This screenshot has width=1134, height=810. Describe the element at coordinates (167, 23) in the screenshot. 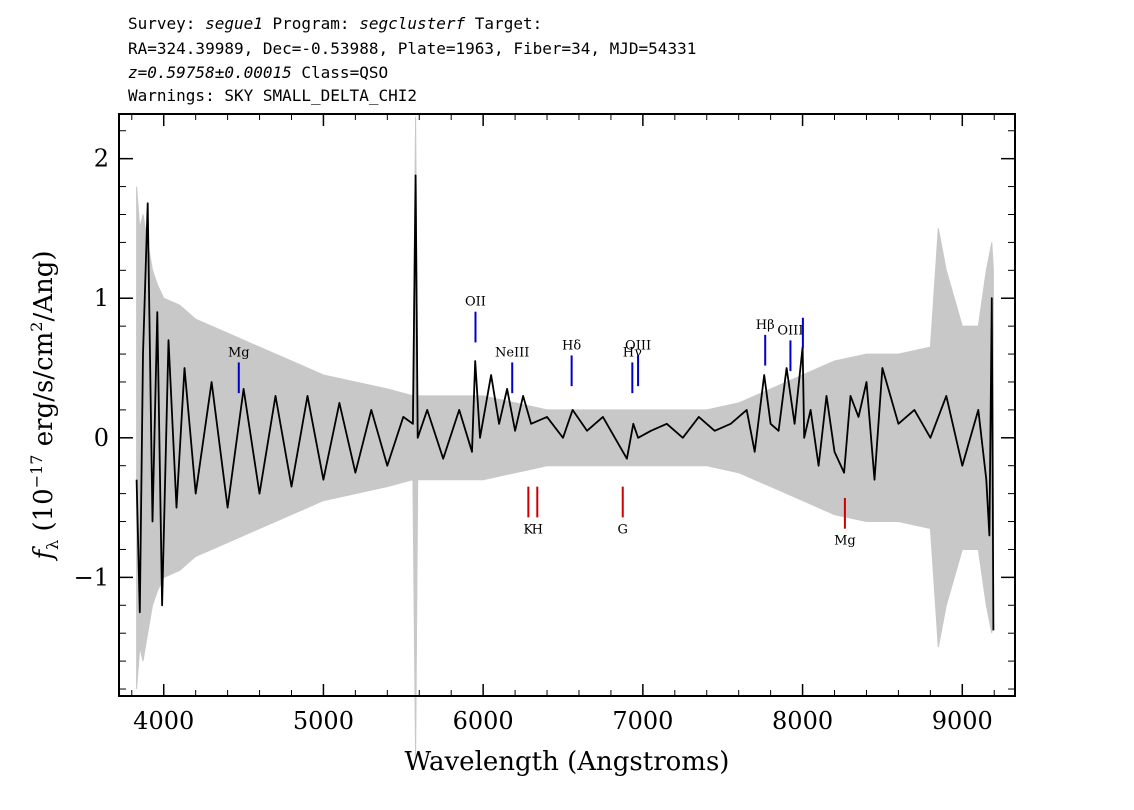

I see `survey-label: Survey:` at that location.